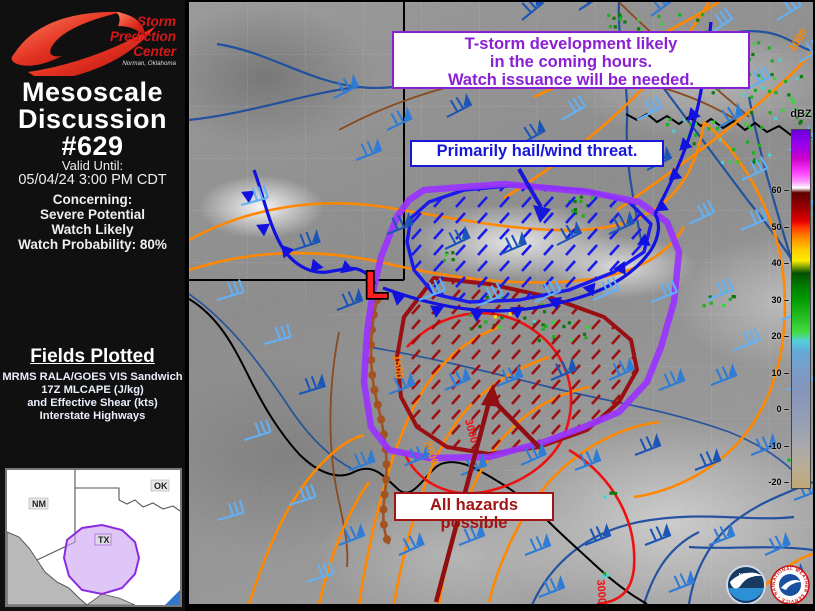  I want to click on colorbar-tick: 10 –, so click(780, 372).